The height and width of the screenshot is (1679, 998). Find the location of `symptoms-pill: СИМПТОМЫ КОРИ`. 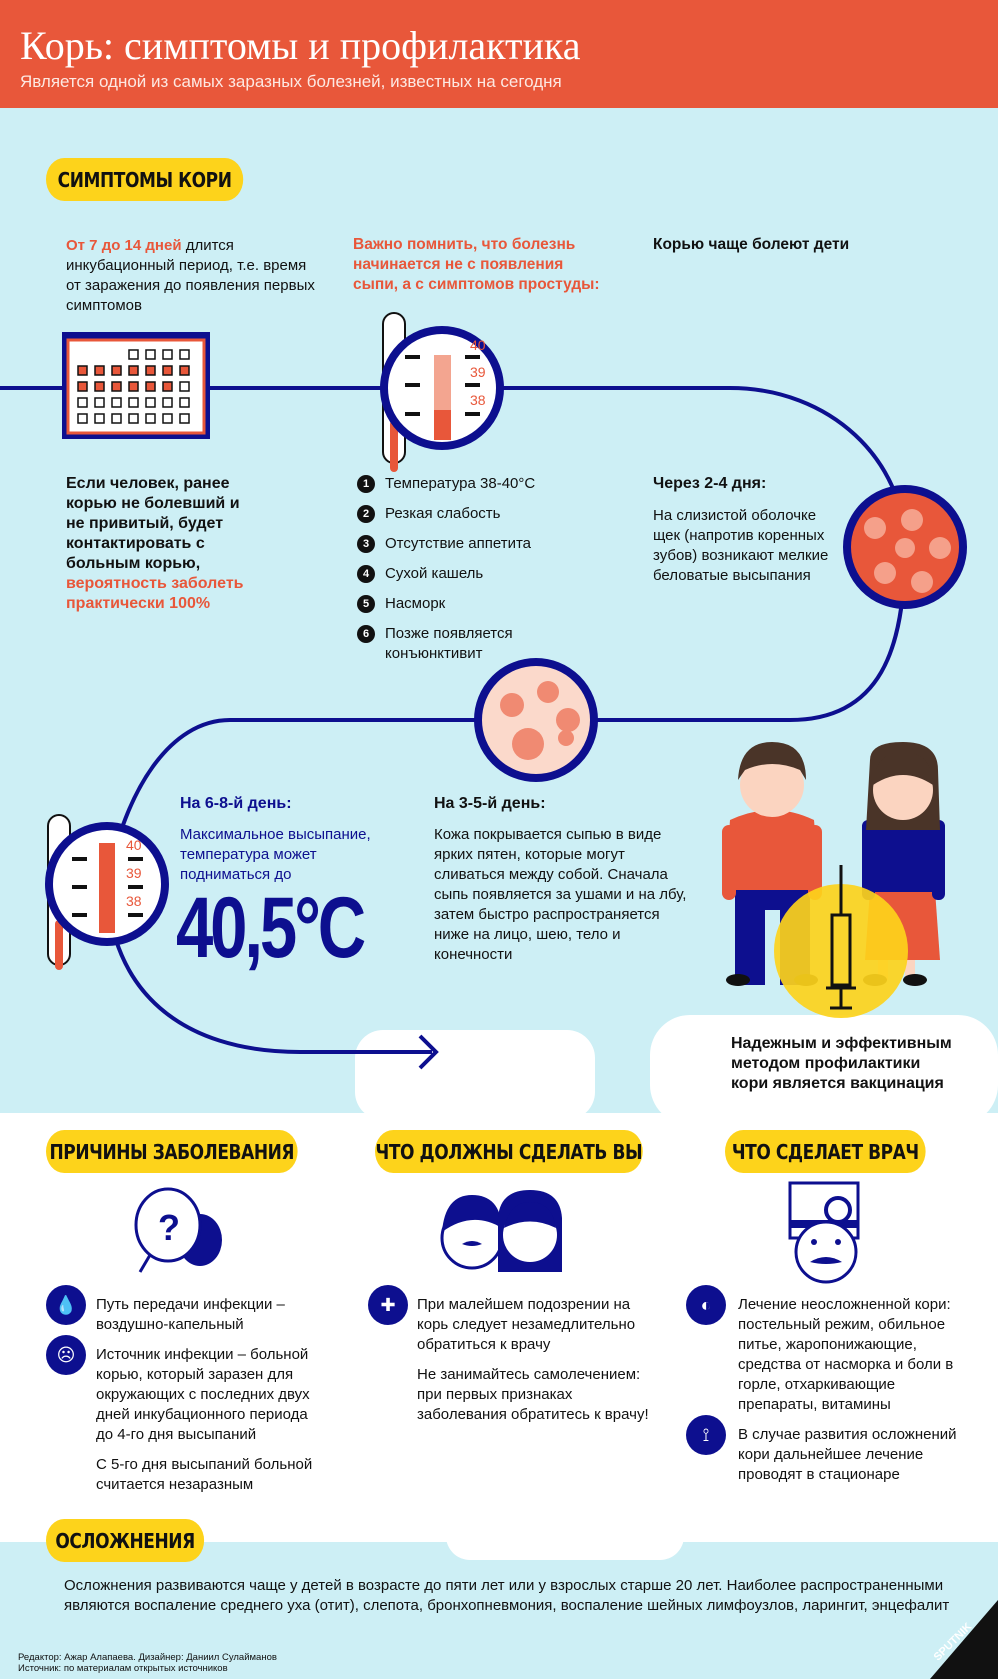

symptoms-pill: СИМПТОМЫ КОРИ is located at coordinates (145, 179).